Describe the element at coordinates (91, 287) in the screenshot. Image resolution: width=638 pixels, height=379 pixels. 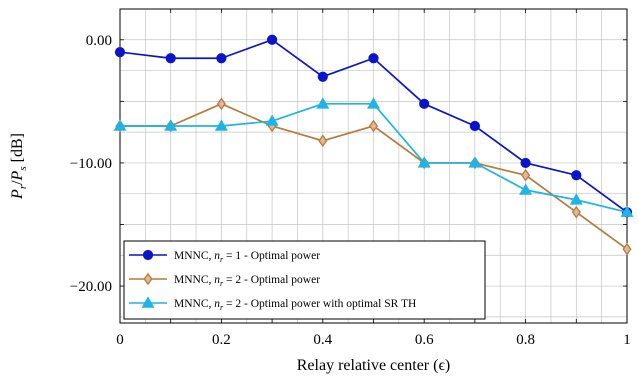
I see `y-tick-label: −20.00` at that location.